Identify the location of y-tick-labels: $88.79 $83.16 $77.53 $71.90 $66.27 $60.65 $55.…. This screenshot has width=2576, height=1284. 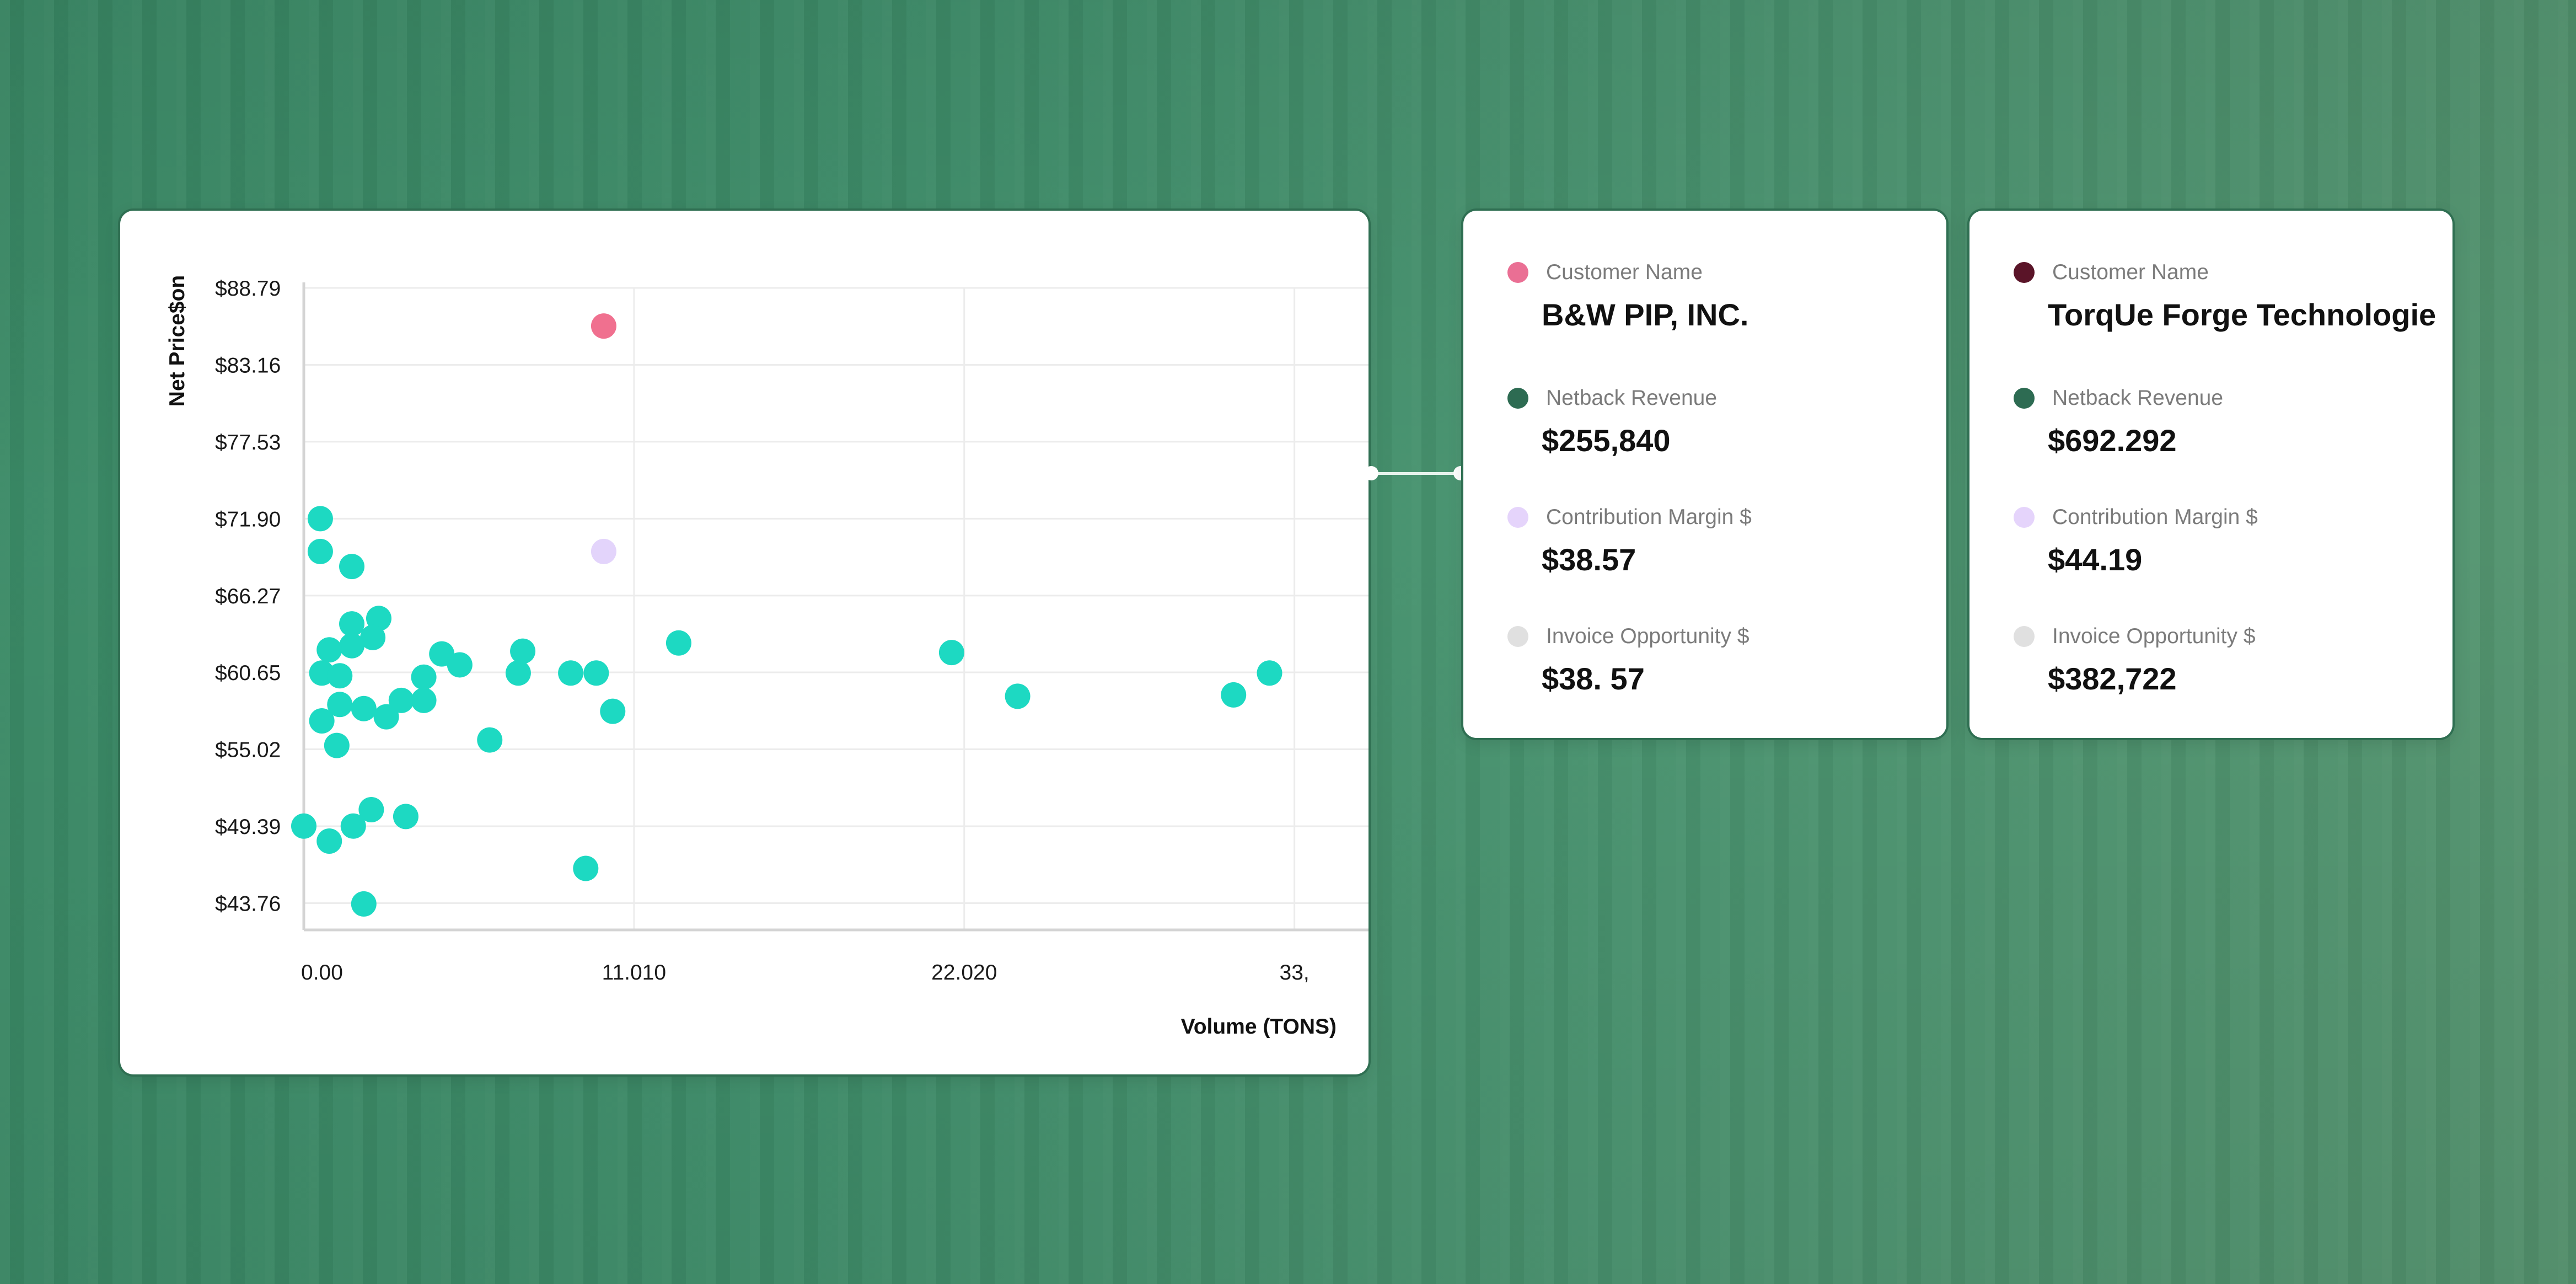
(248, 597).